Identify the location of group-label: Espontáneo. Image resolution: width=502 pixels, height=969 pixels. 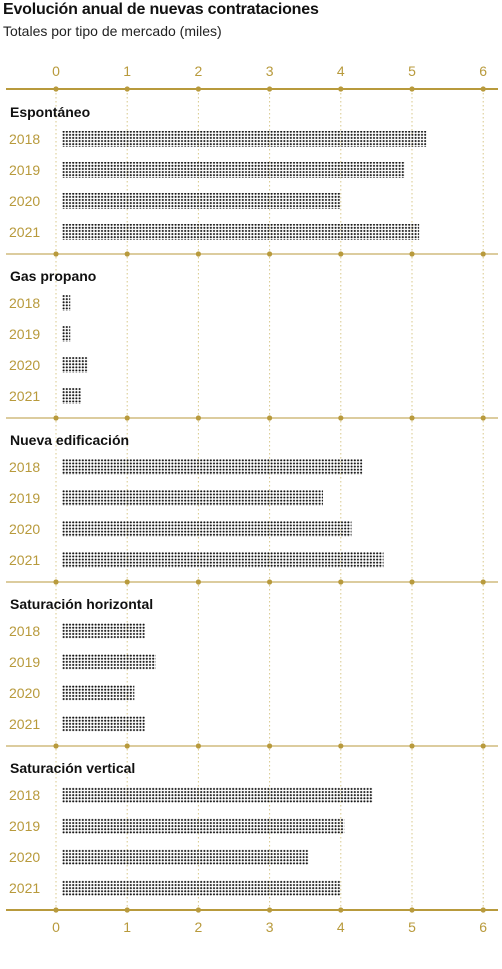
(50, 112).